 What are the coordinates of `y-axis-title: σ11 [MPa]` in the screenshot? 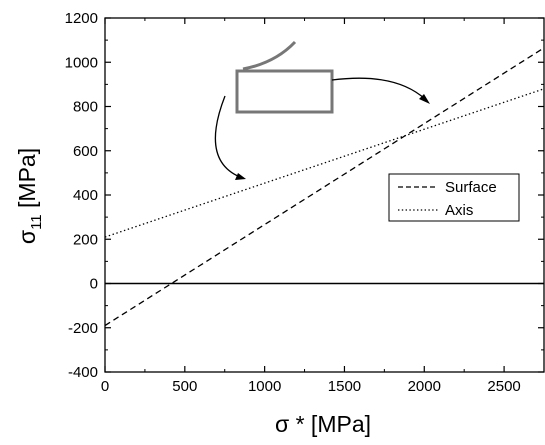 It's located at (29, 196).